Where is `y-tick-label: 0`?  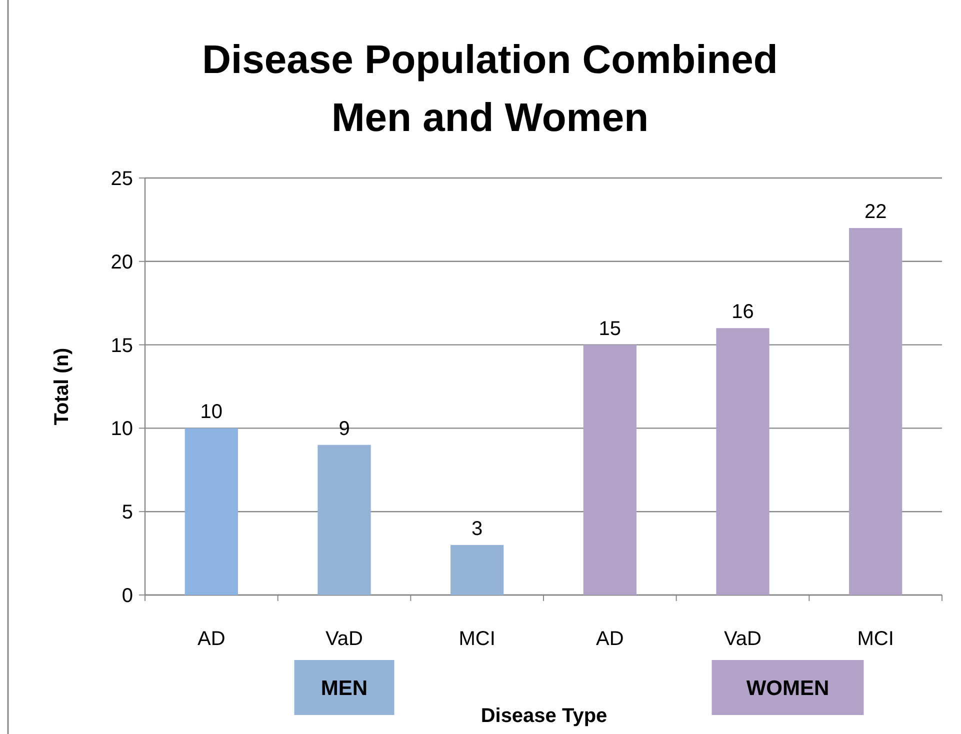 y-tick-label: 0 is located at coordinates (127, 596).